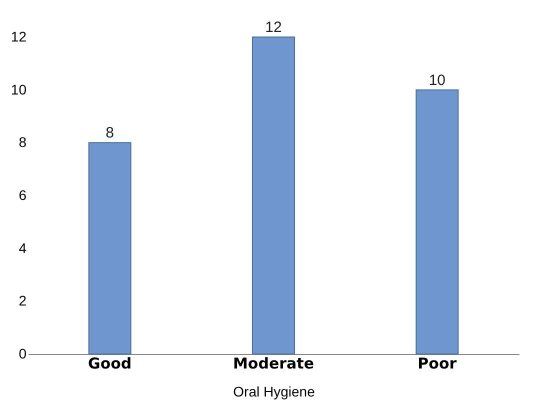  Describe the element at coordinates (110, 363) in the screenshot. I see `x-tick-label: Good` at that location.